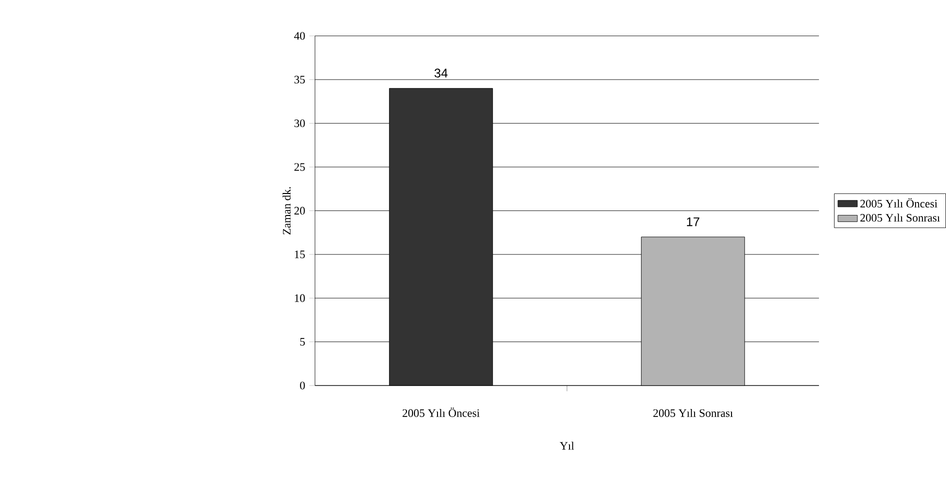 The image size is (946, 487). I want to click on y-tick-label: 40, so click(299, 36).